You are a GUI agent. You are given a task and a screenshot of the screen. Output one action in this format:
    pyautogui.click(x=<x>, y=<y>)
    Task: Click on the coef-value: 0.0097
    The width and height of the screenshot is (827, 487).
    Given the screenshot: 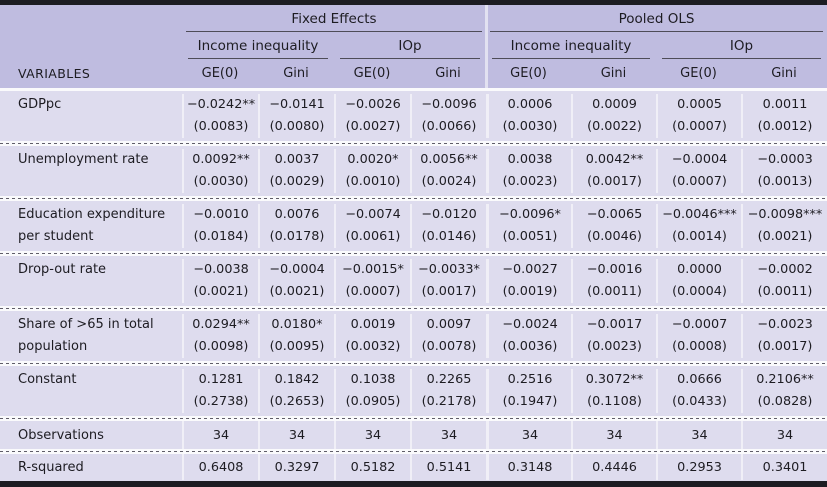 What is the action you would take?
    pyautogui.click(x=449, y=324)
    